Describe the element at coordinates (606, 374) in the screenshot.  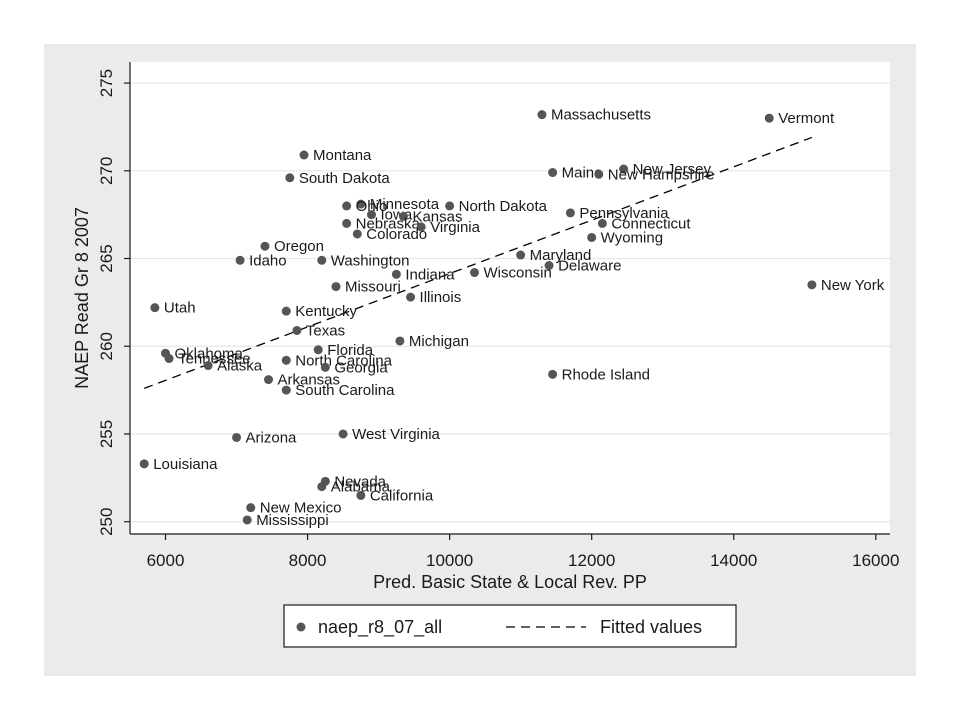
I see `data-point-label: Rhode Island` at that location.